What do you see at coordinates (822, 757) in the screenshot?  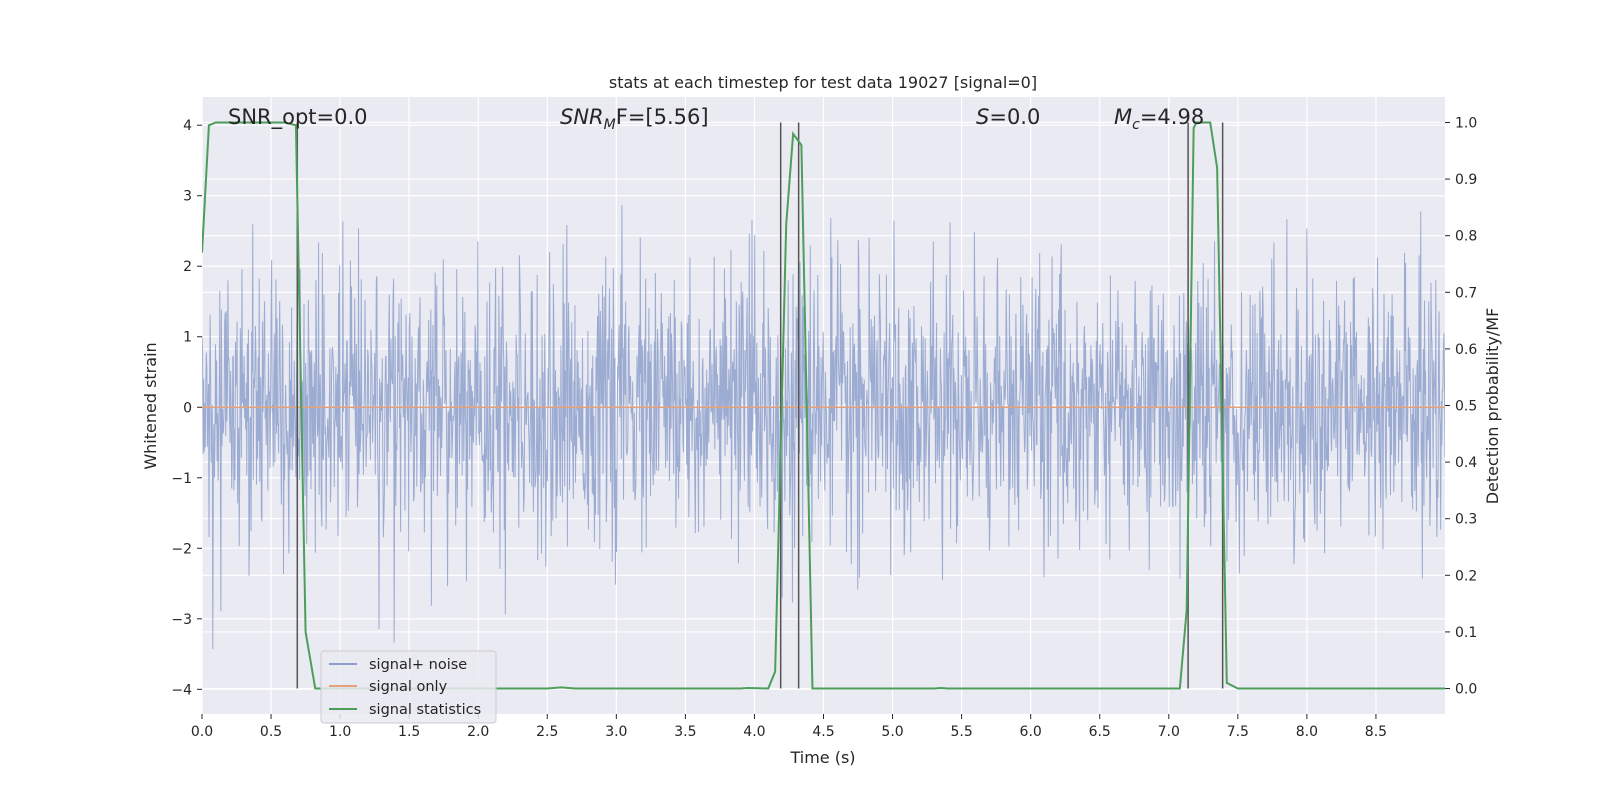 I see `x-axis-label: Time (s)` at bounding box center [822, 757].